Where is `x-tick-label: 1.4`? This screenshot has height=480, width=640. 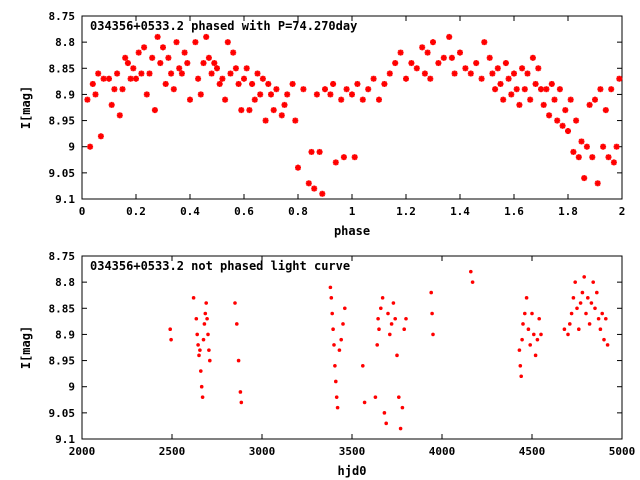 x-tick-label: 1.4 is located at coordinates (460, 211).